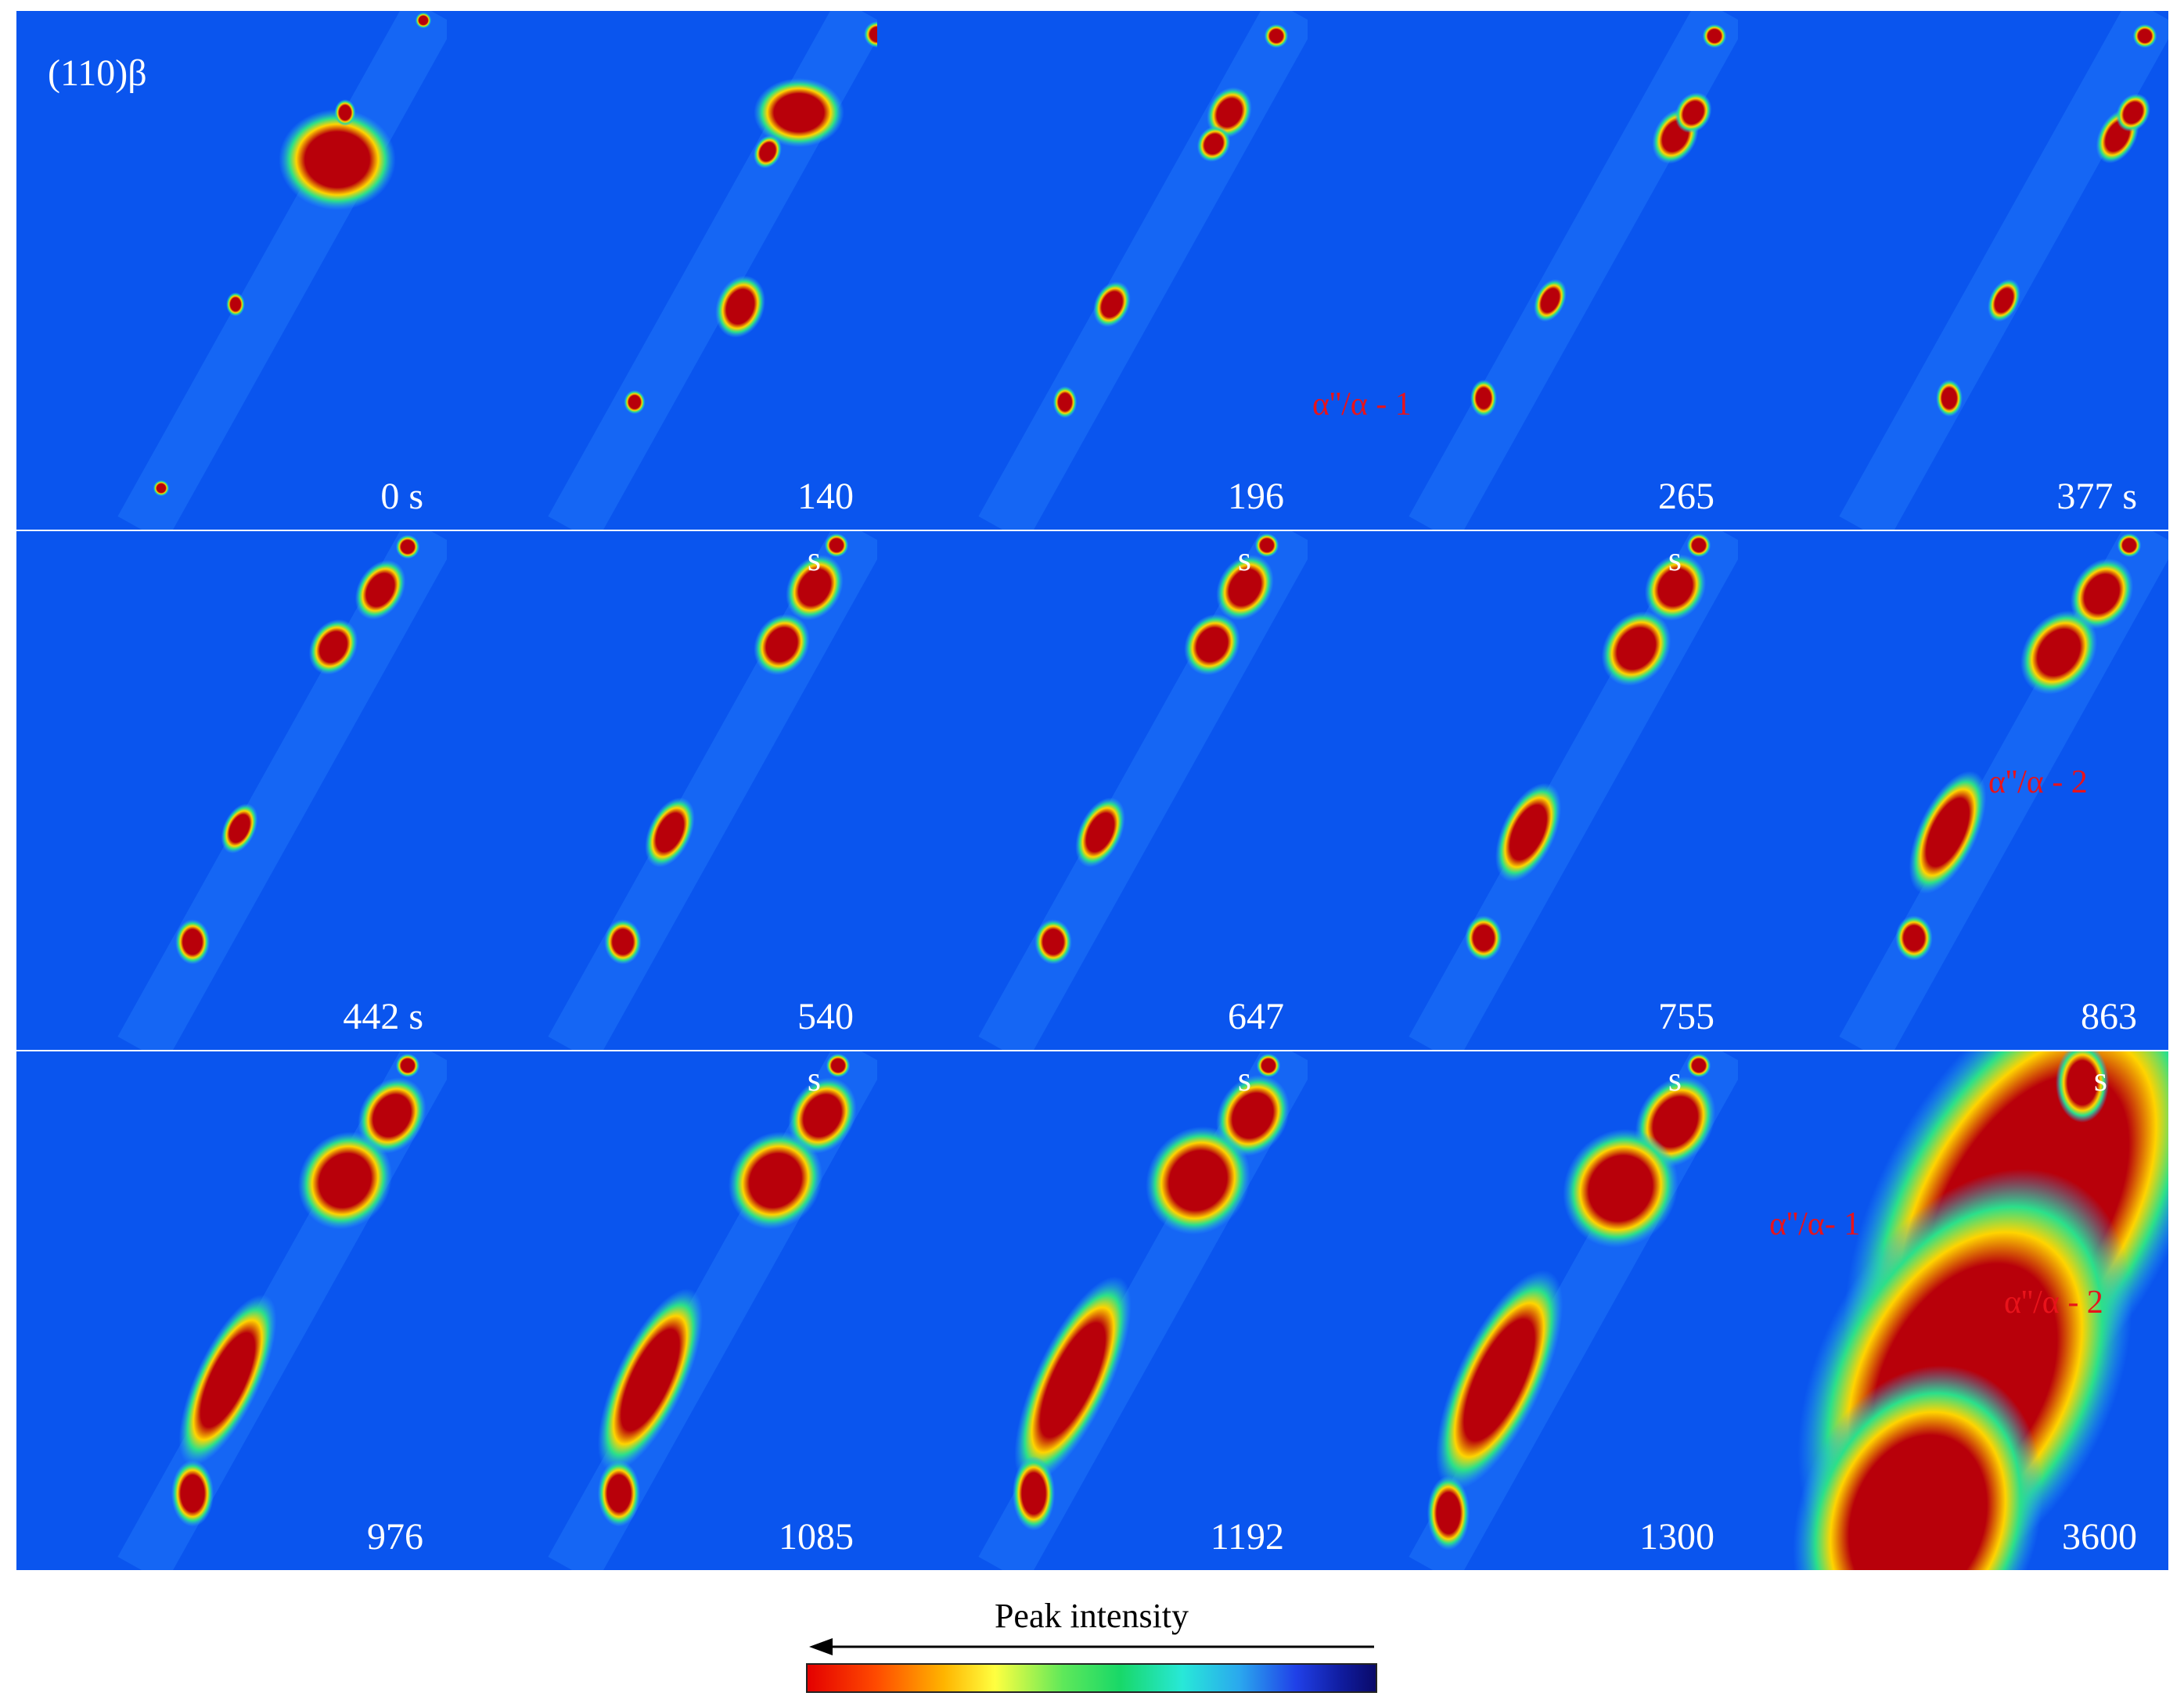 This screenshot has height=1707, width=2184. Describe the element at coordinates (2096, 496) in the screenshot. I see `time-label: 377 s` at that location.